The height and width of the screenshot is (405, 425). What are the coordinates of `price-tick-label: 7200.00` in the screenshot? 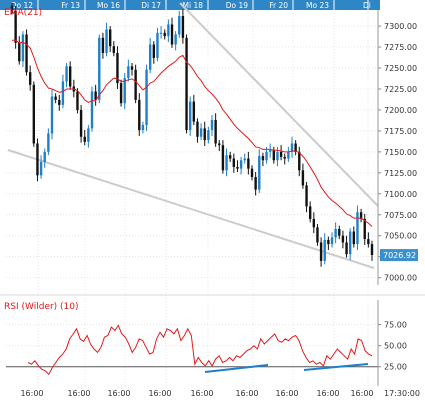 It's located at (400, 110).